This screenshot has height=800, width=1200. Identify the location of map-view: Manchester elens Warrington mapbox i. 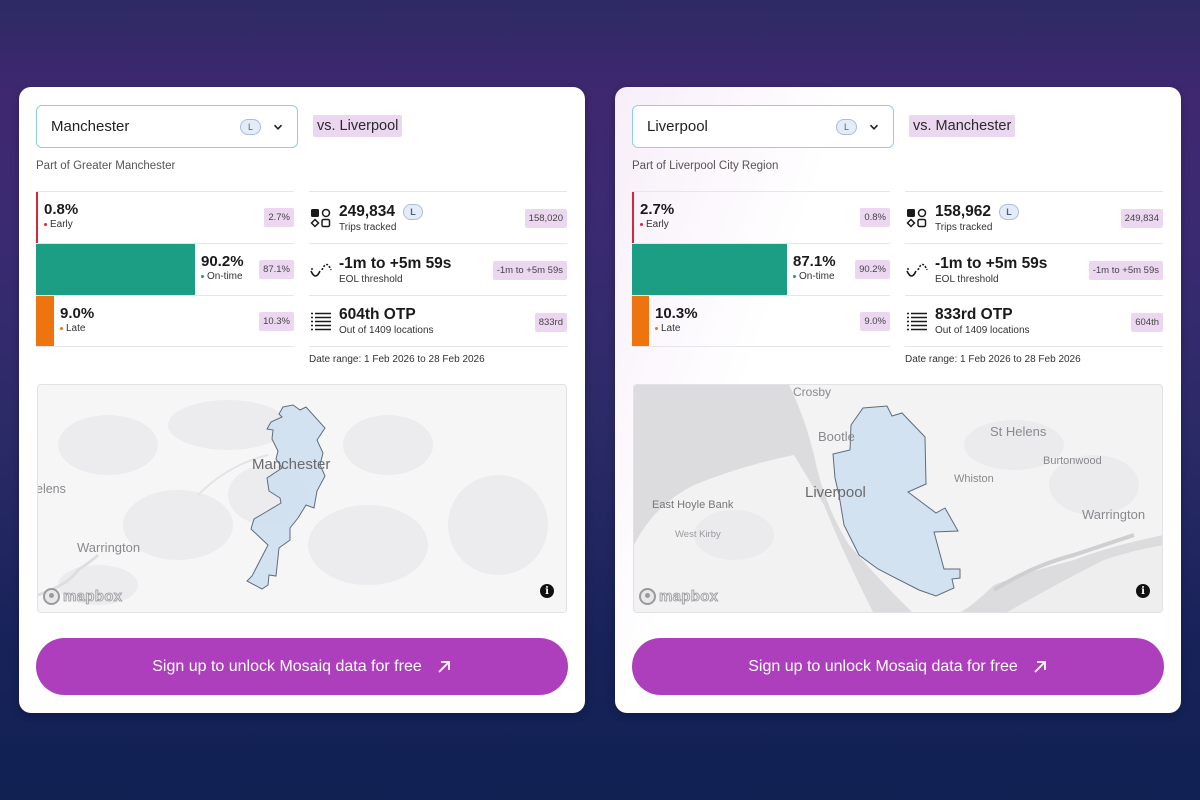
(302, 498).